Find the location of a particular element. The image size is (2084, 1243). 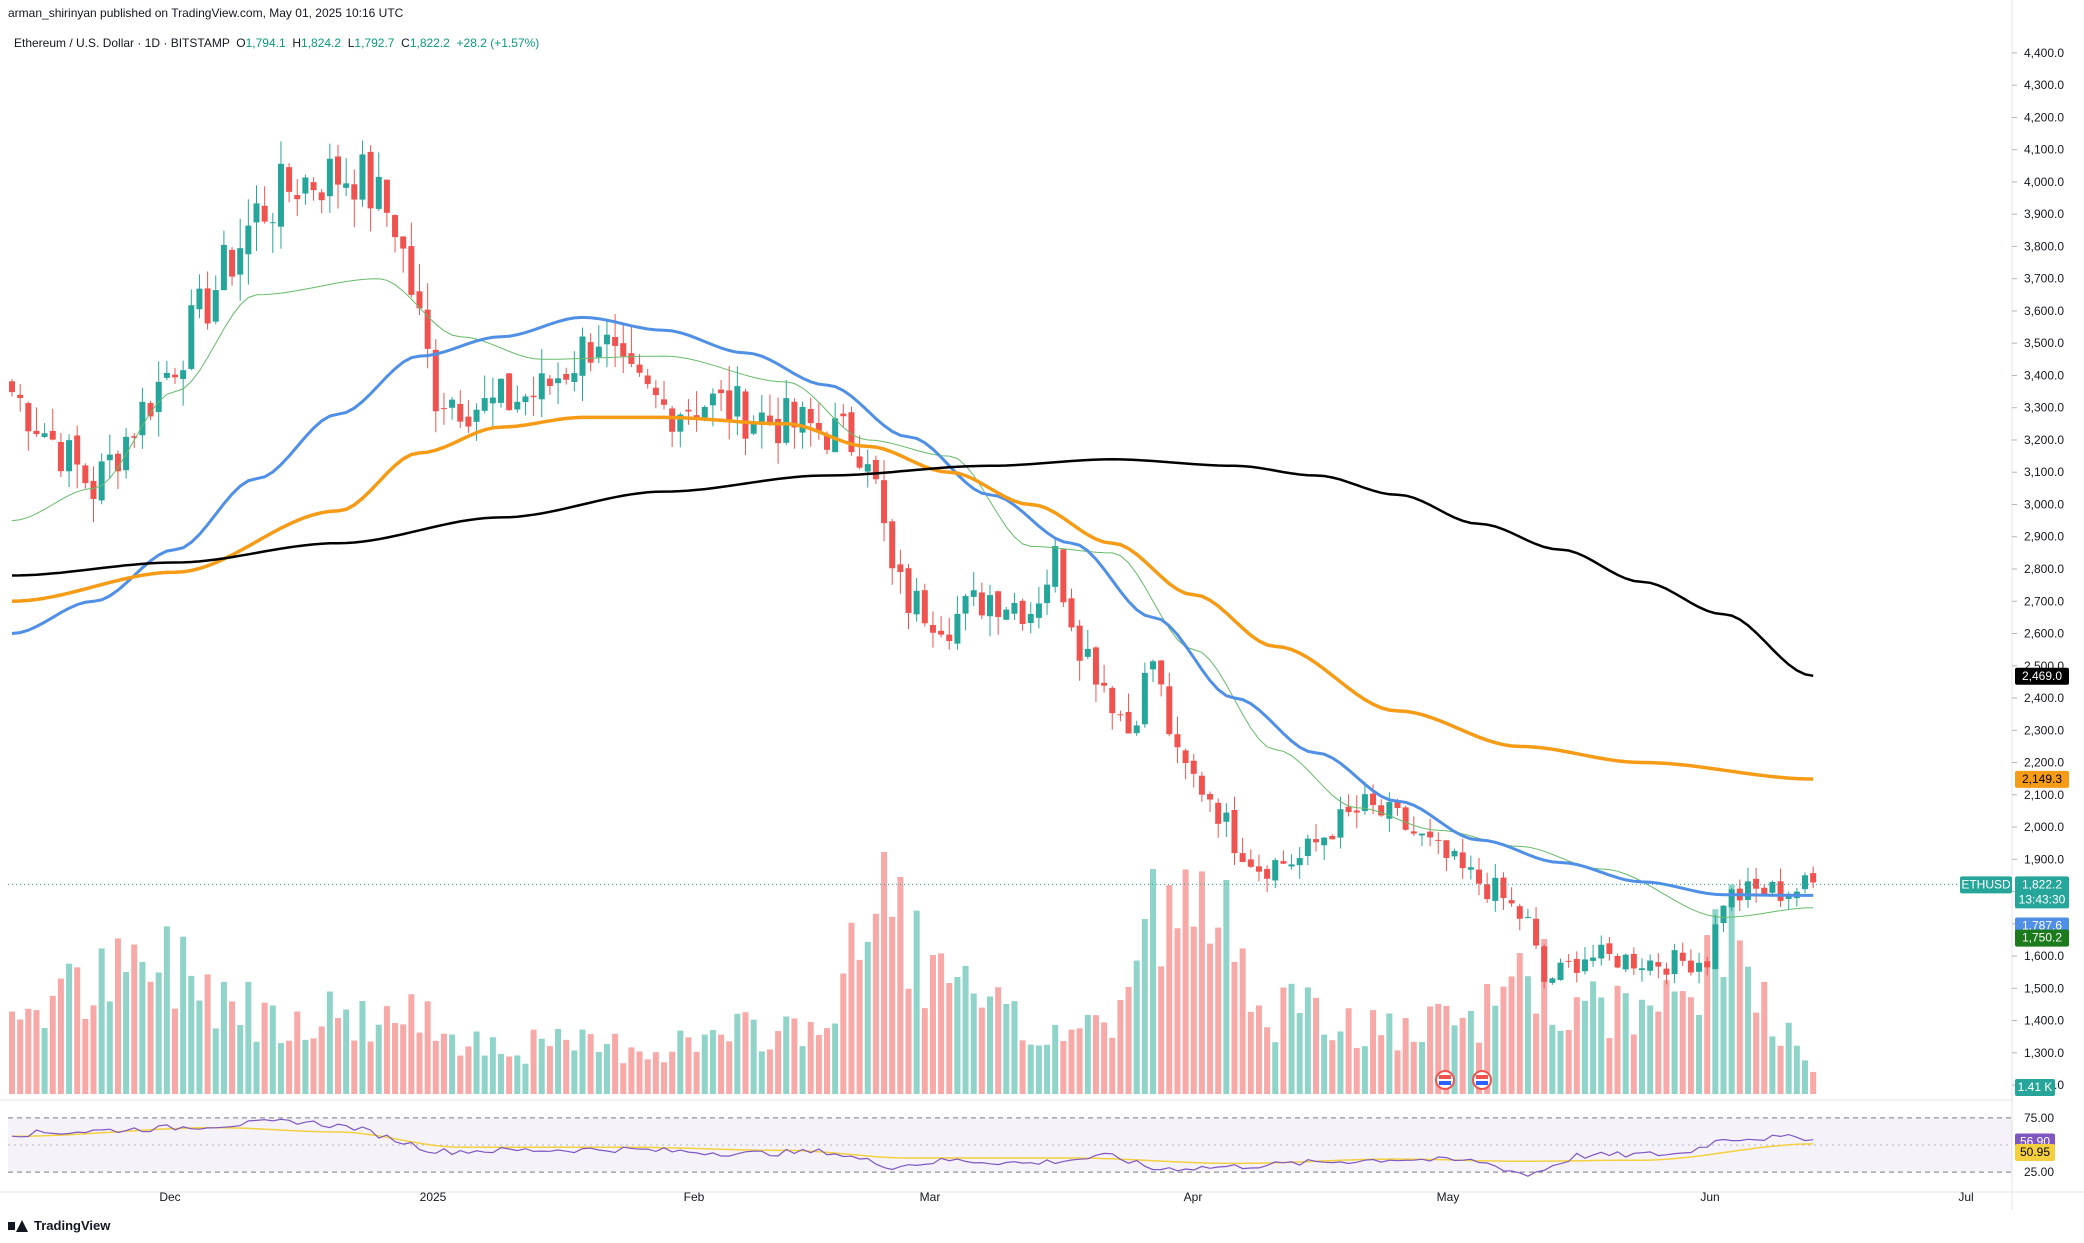

rsi-ma-line is located at coordinates (913, 1145).